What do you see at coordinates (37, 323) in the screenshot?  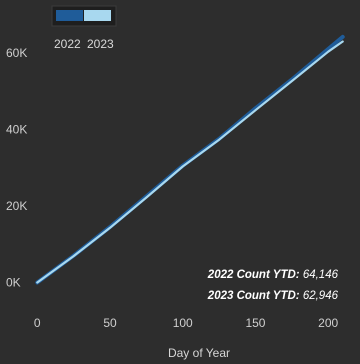 I see `x-tick-label: 0` at bounding box center [37, 323].